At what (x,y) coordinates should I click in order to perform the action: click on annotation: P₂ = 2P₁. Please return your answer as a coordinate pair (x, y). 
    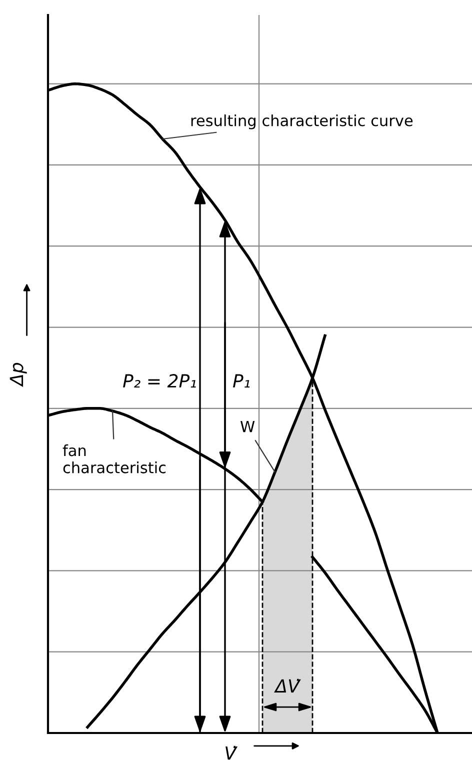
    Looking at the image, I should click on (159, 381).